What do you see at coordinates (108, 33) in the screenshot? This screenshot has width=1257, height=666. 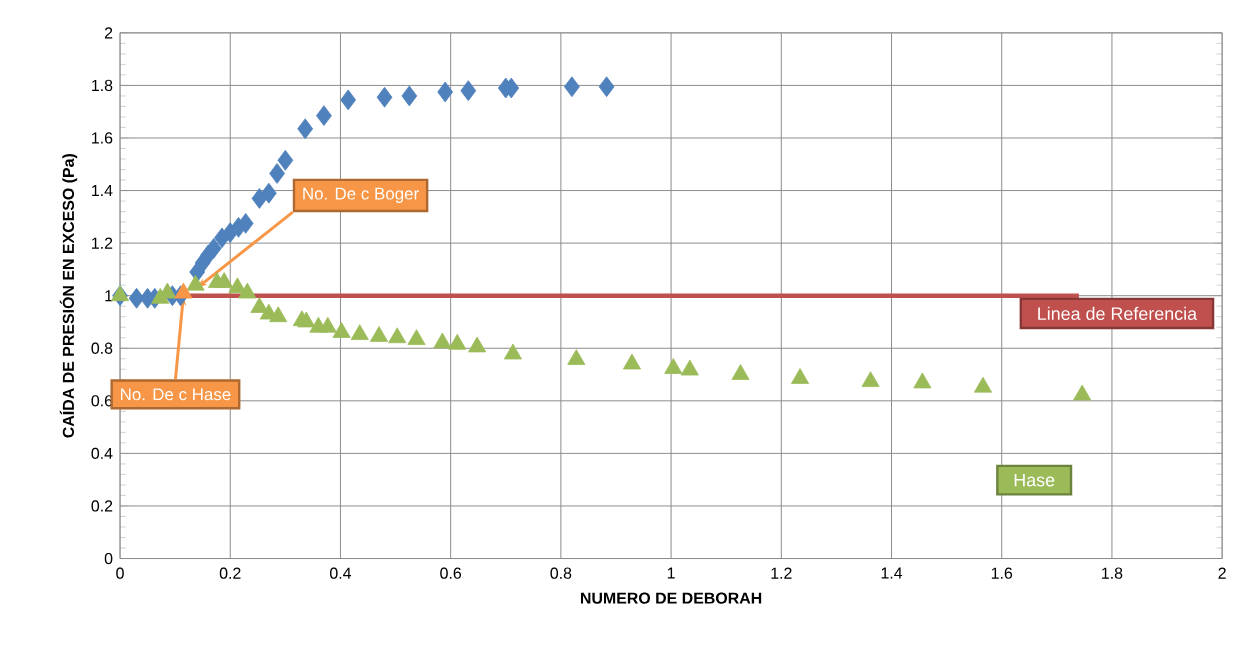 I see `y-tick-label: 2` at bounding box center [108, 33].